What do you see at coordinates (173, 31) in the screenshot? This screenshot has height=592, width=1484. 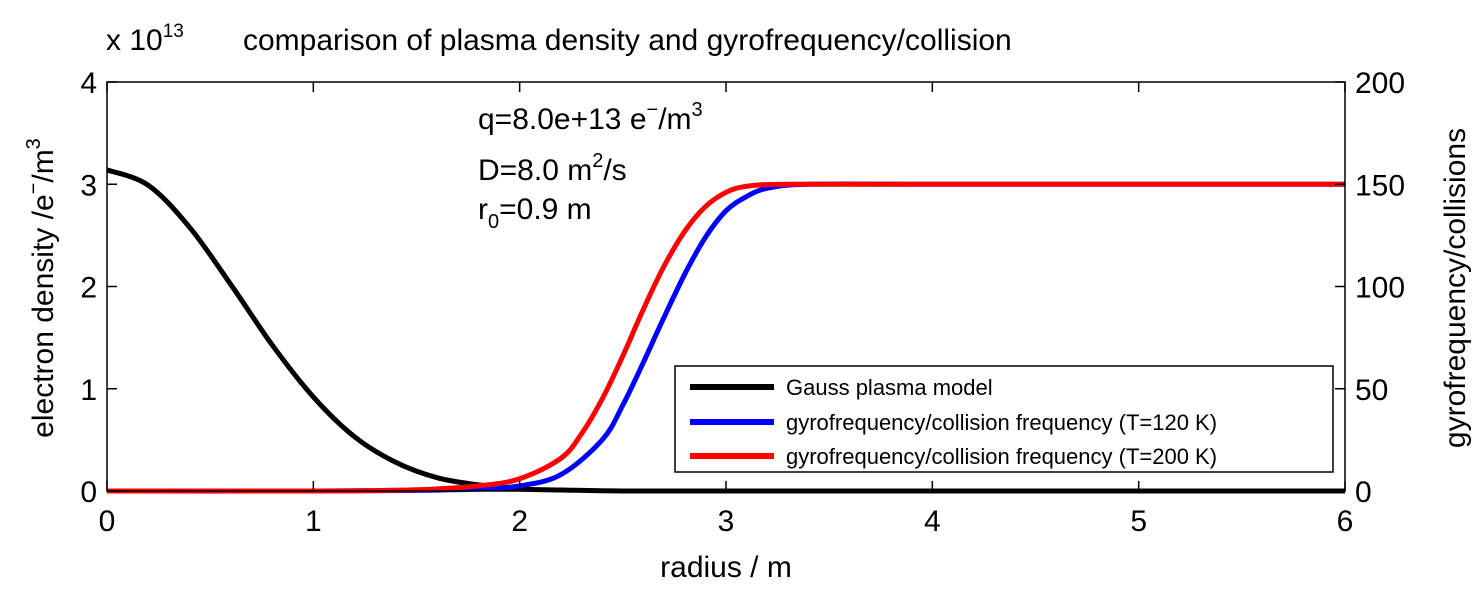 I see `exponent-power: 13` at bounding box center [173, 31].